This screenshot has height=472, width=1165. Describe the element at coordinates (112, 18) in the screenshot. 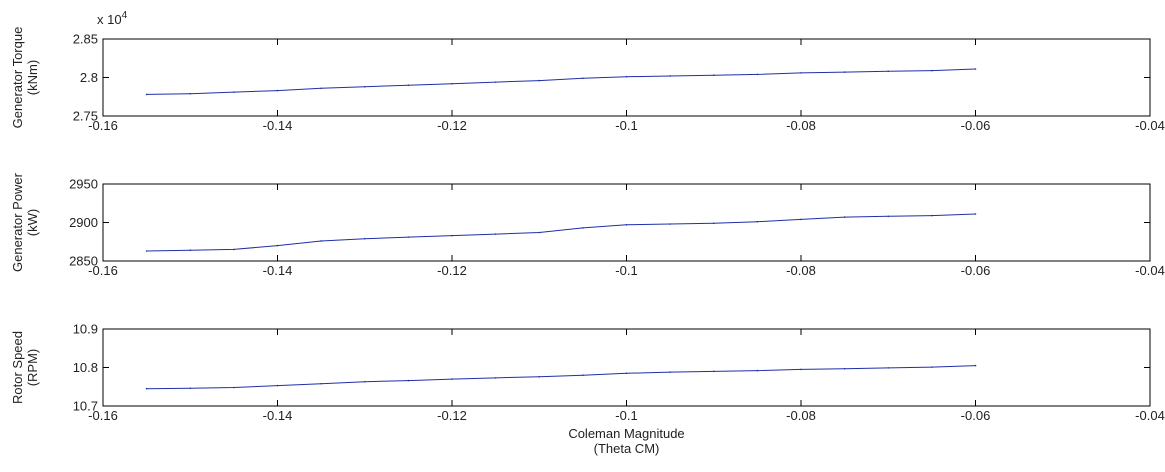

I see `exponent-label: x 104` at that location.